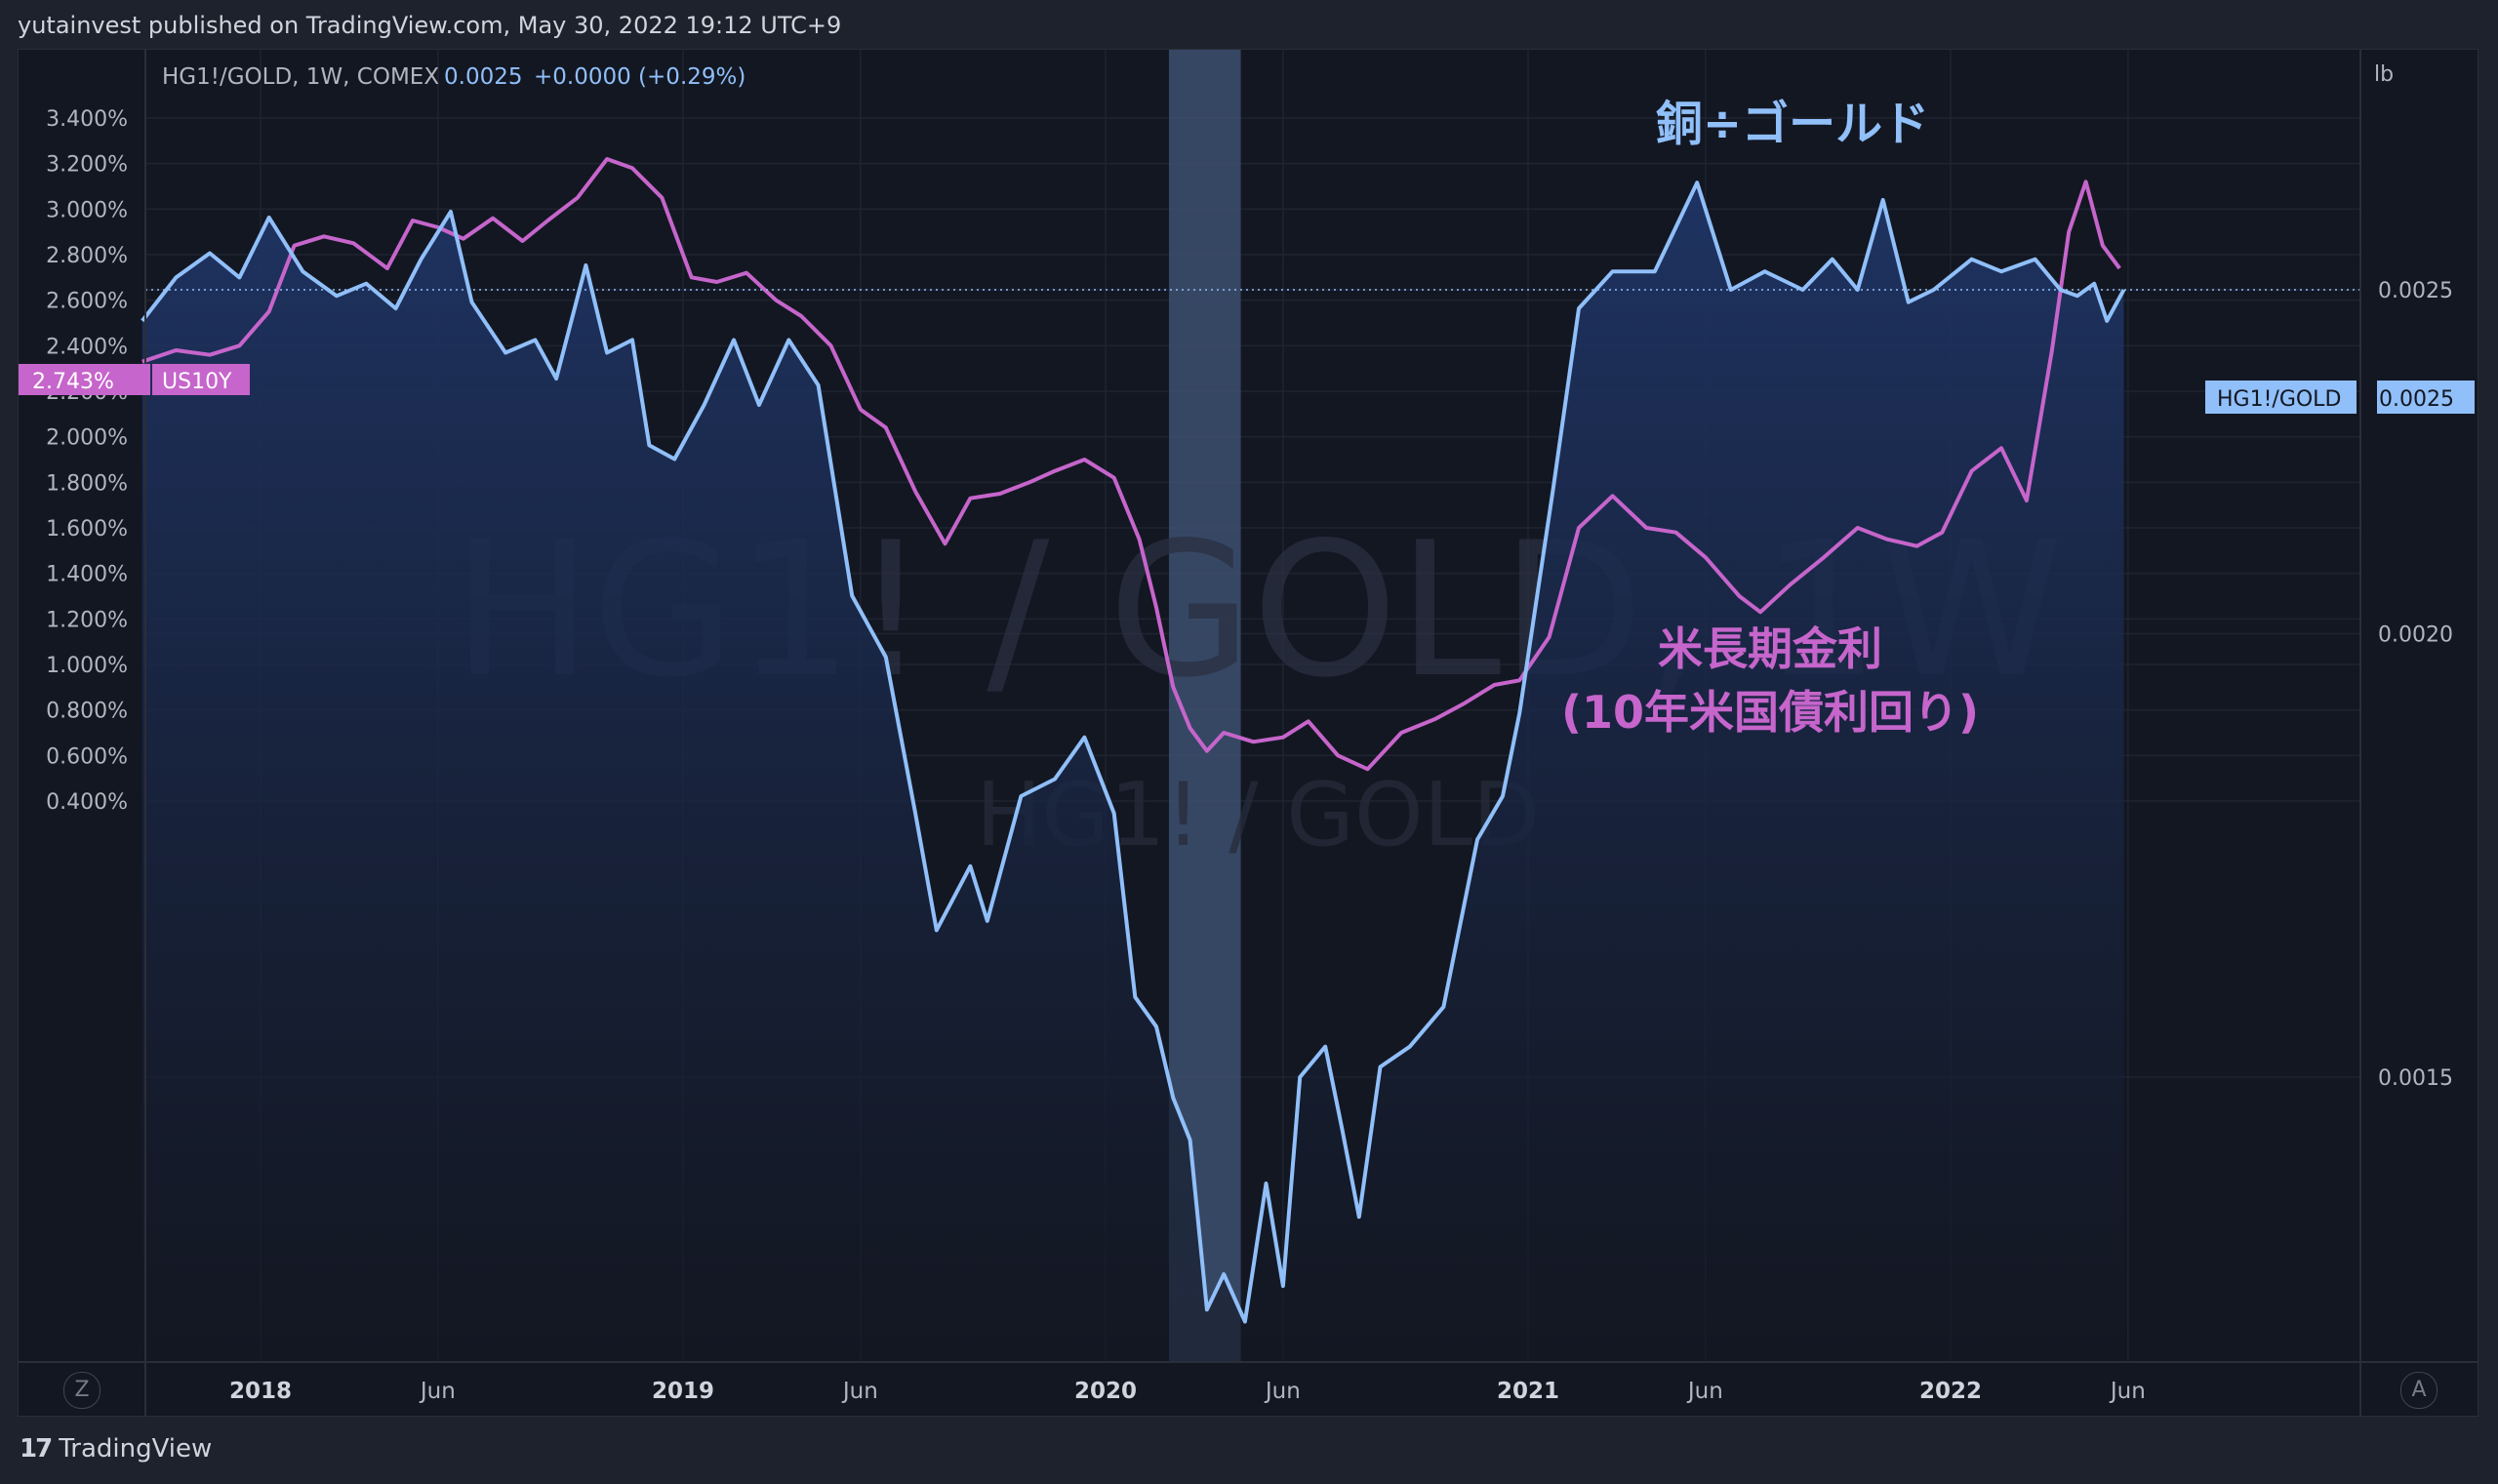  I want to click on ratio-price-tag: HG1!/GOLD 0.0025, so click(2340, 397).